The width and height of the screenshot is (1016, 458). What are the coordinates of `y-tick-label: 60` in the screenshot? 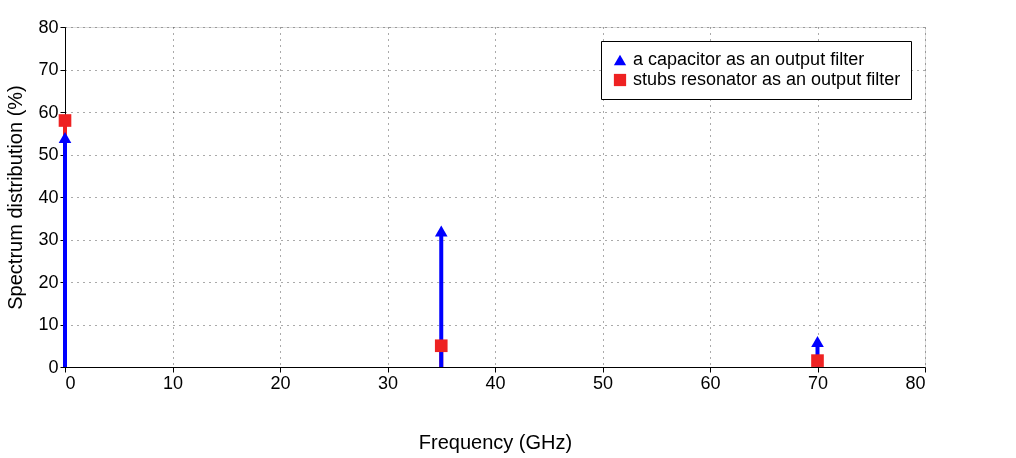 It's located at (48, 111).